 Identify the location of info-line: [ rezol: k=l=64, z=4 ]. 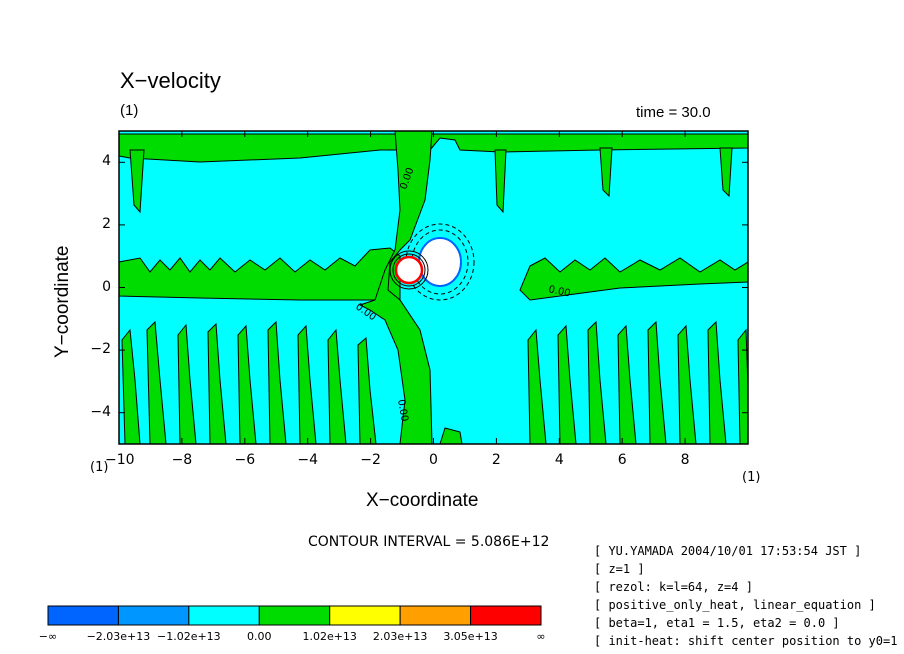
(673, 587).